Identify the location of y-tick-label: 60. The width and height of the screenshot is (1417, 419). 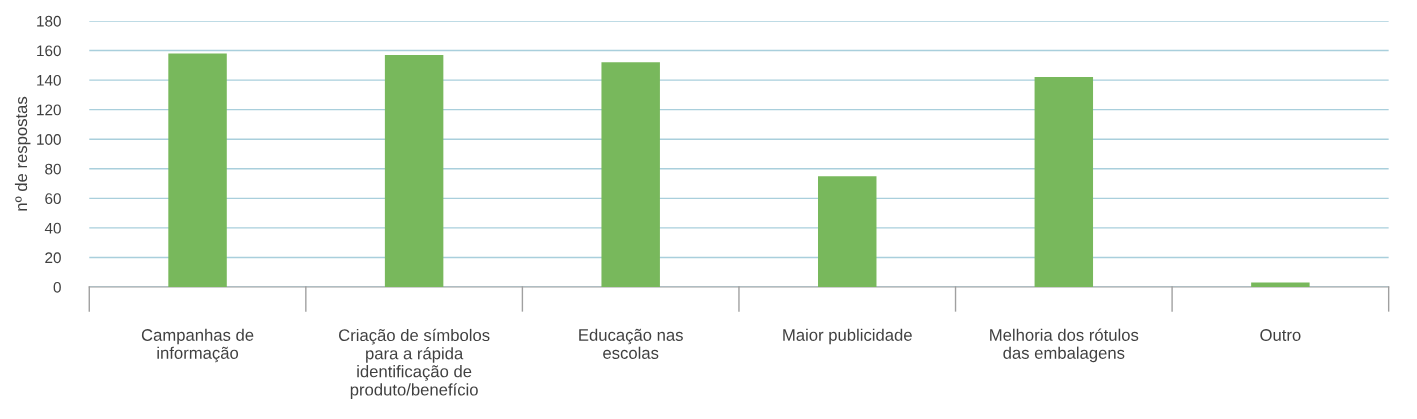
(53, 199).